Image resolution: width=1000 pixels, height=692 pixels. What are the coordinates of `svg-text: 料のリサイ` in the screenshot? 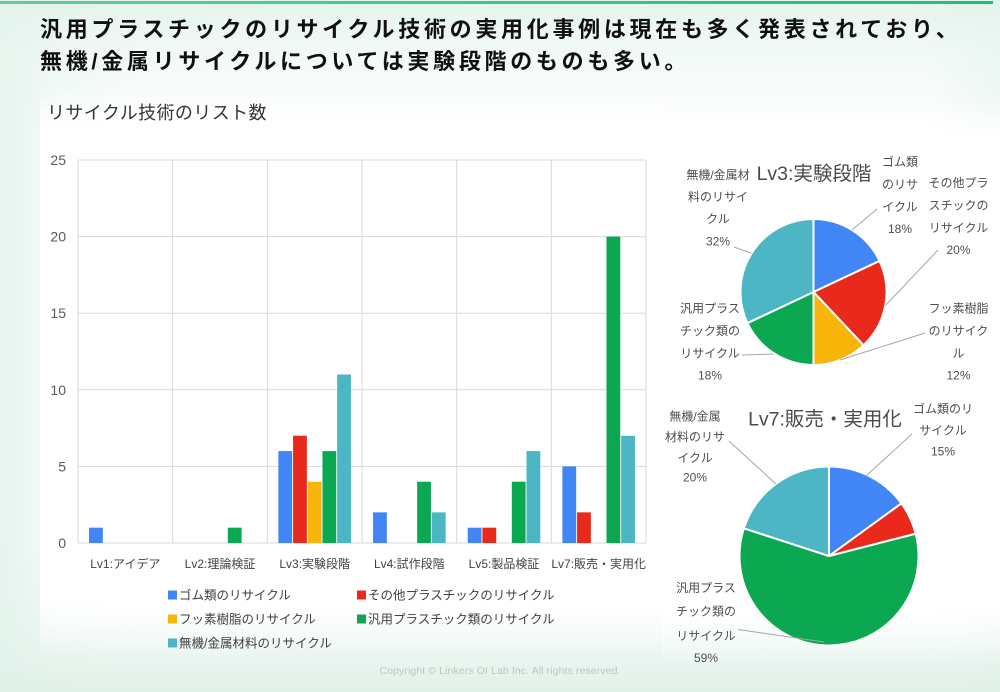 It's located at (718, 197).